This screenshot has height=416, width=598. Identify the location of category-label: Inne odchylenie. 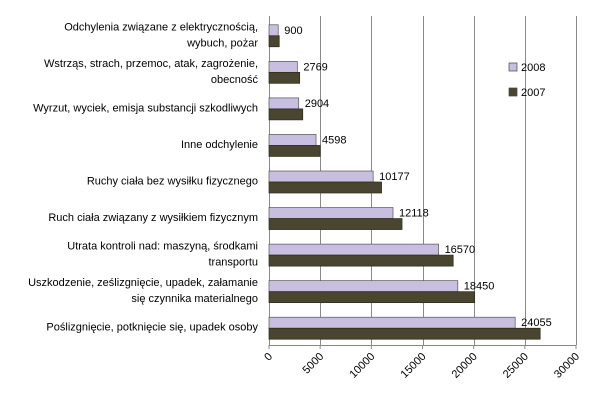
(219, 145).